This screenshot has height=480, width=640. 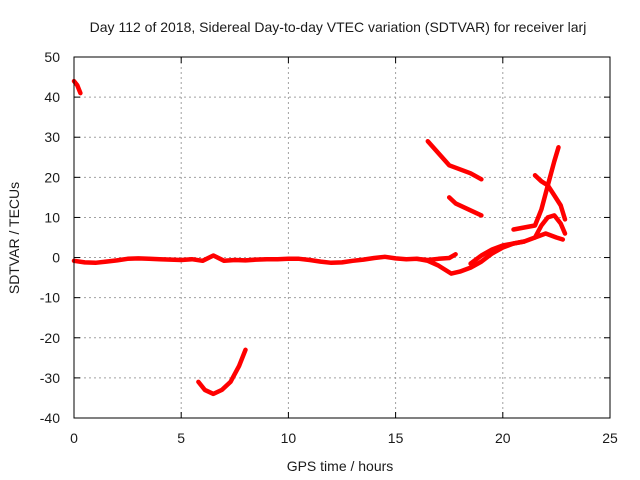 I want to click on x-tick-label: 25, so click(x=610, y=438).